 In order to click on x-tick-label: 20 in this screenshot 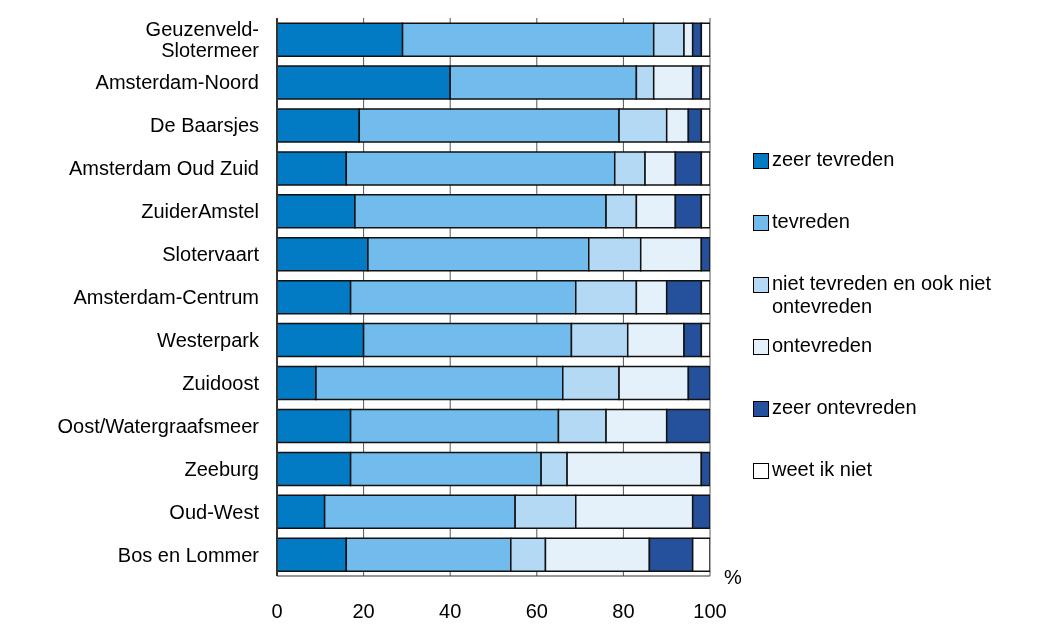, I will do `click(363, 611)`.